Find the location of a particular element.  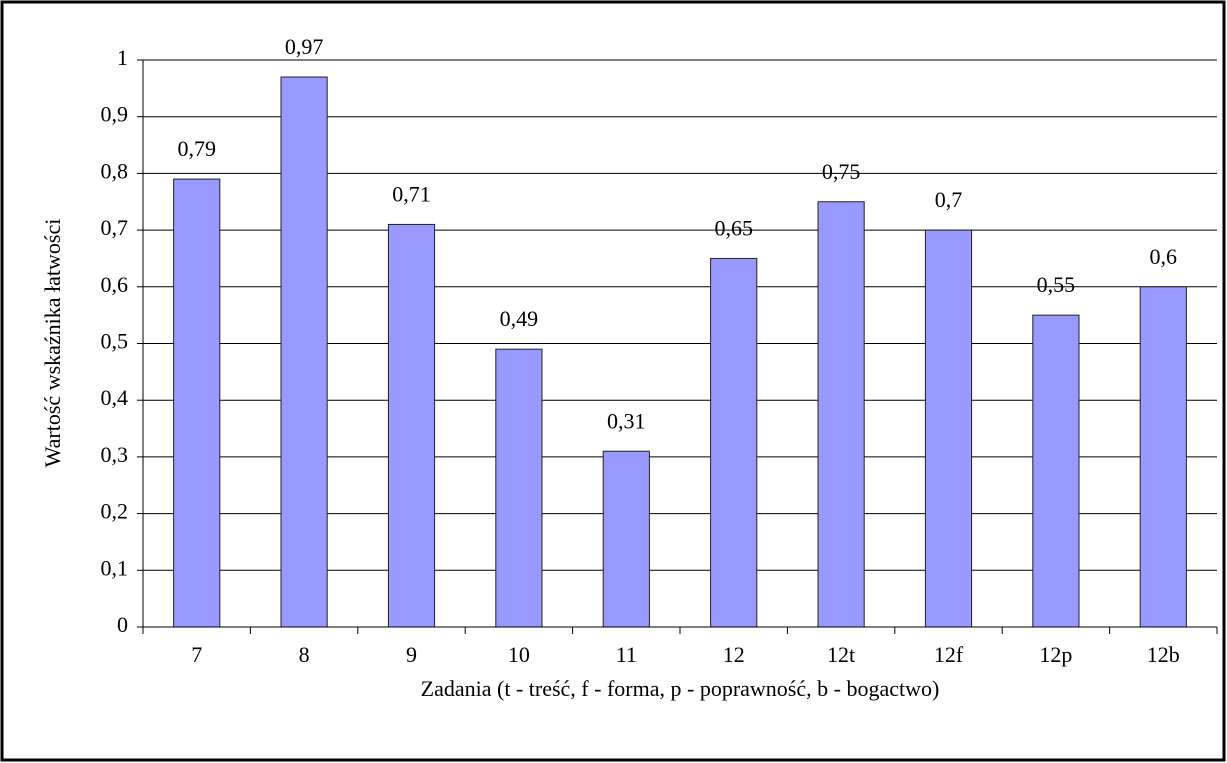

data-label: 0,7 is located at coordinates (949, 199).